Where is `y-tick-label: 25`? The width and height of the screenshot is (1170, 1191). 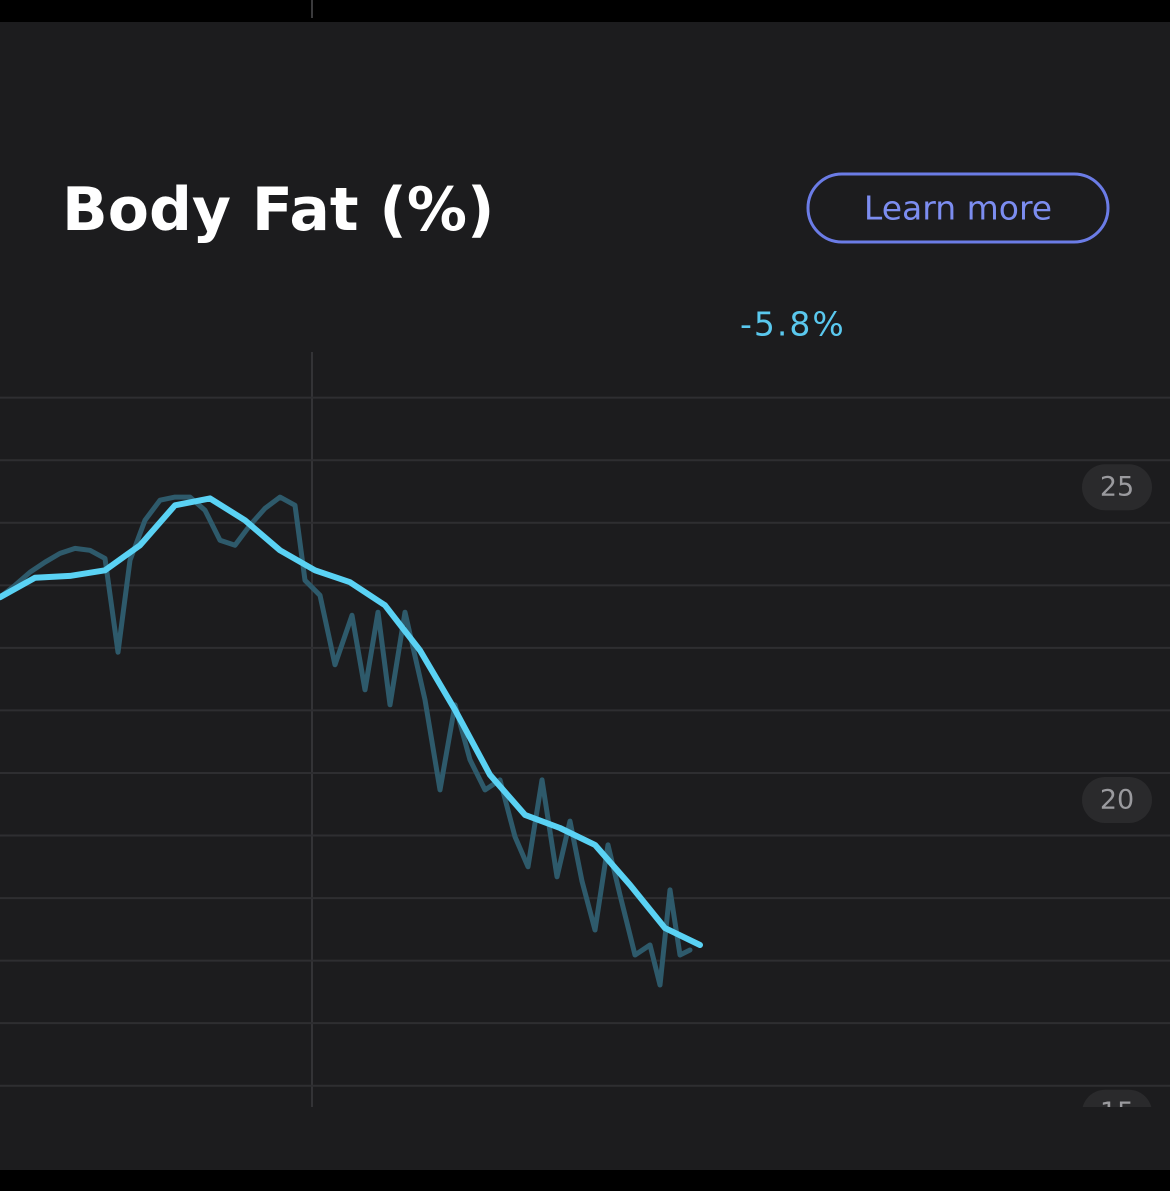 y-tick-label: 25 is located at coordinates (1117, 487).